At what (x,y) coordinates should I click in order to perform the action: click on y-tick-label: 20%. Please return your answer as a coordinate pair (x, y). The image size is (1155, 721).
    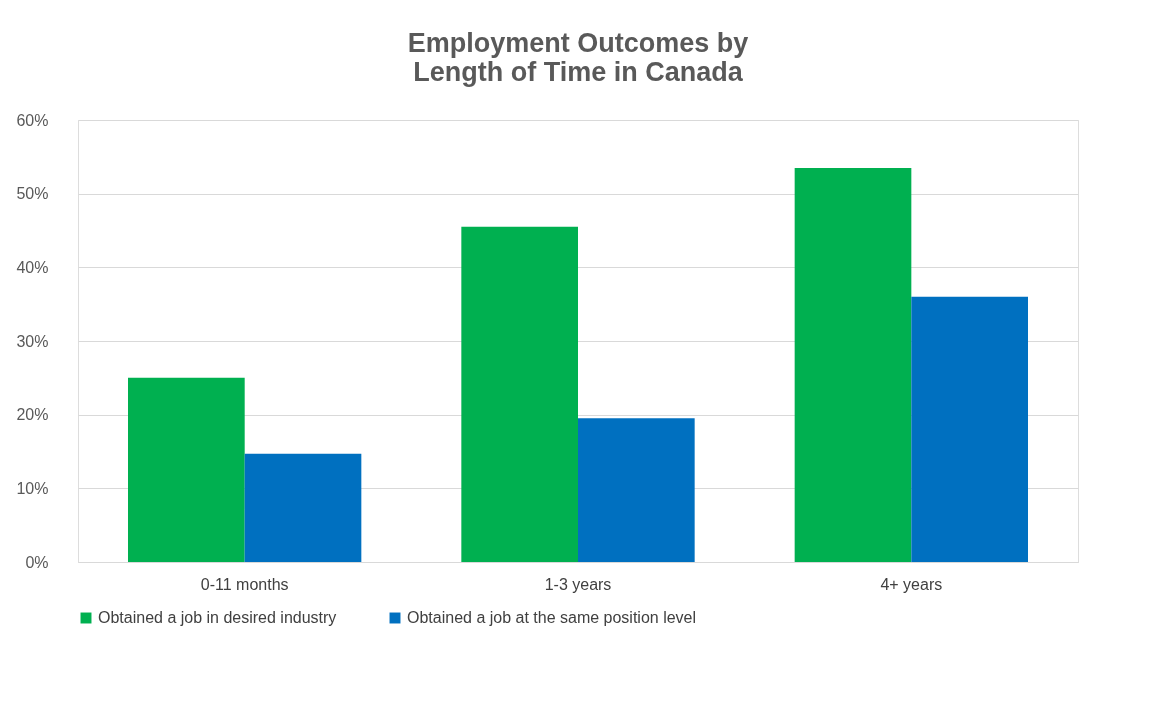
    Looking at the image, I should click on (32, 415).